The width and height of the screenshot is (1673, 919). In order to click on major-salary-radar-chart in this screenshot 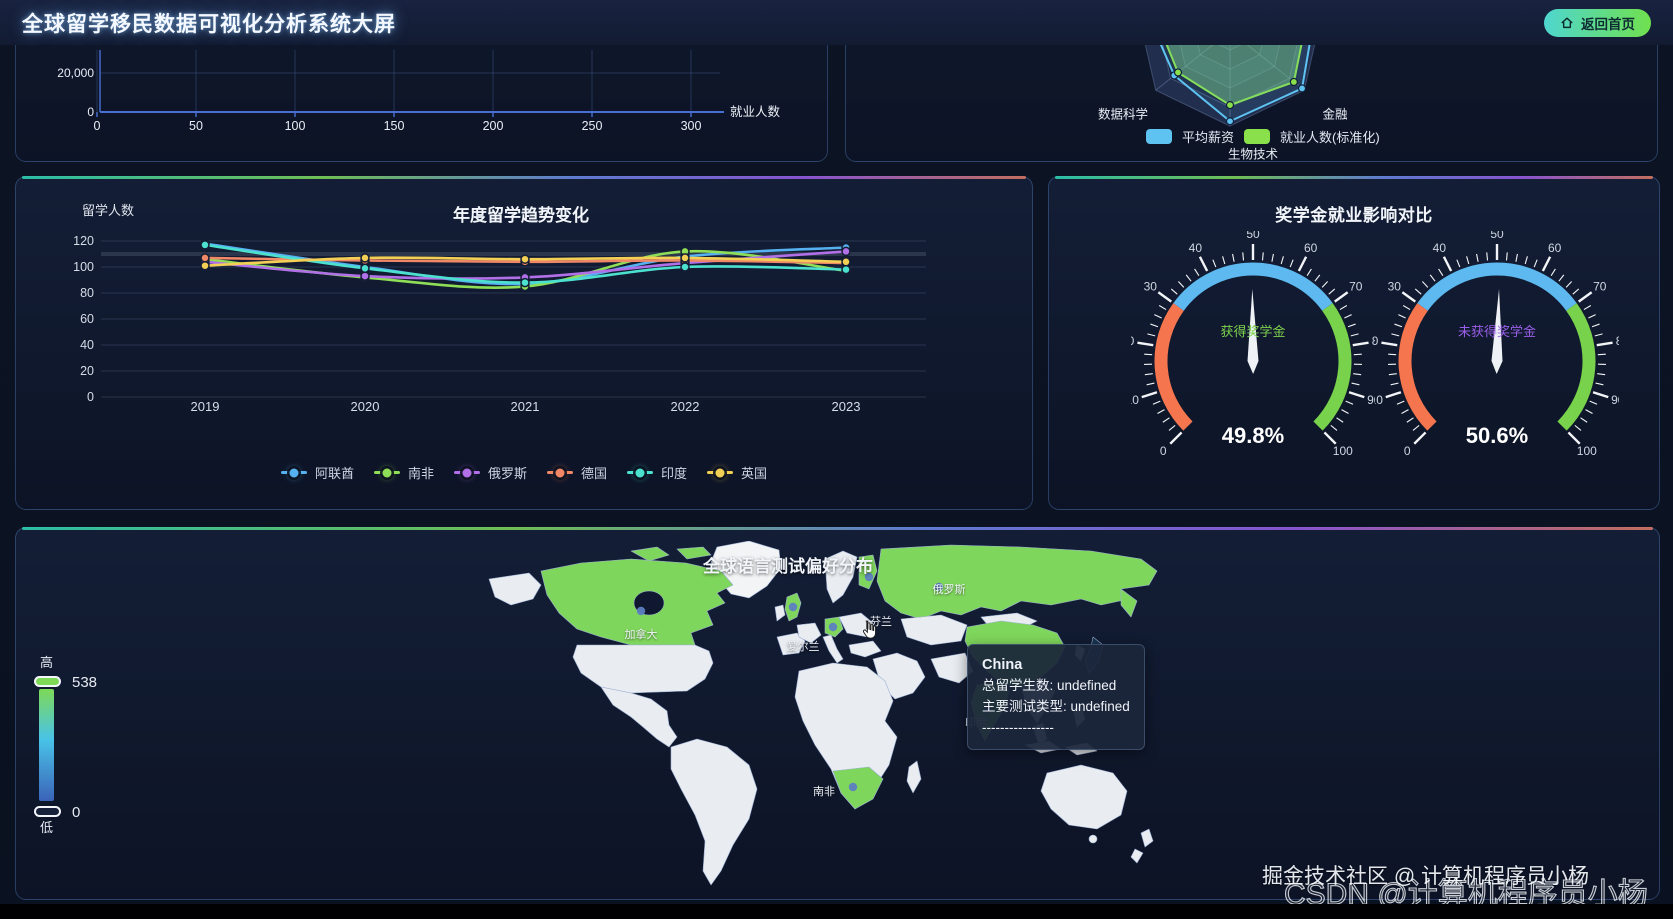, I will do `click(1235, 110)`.